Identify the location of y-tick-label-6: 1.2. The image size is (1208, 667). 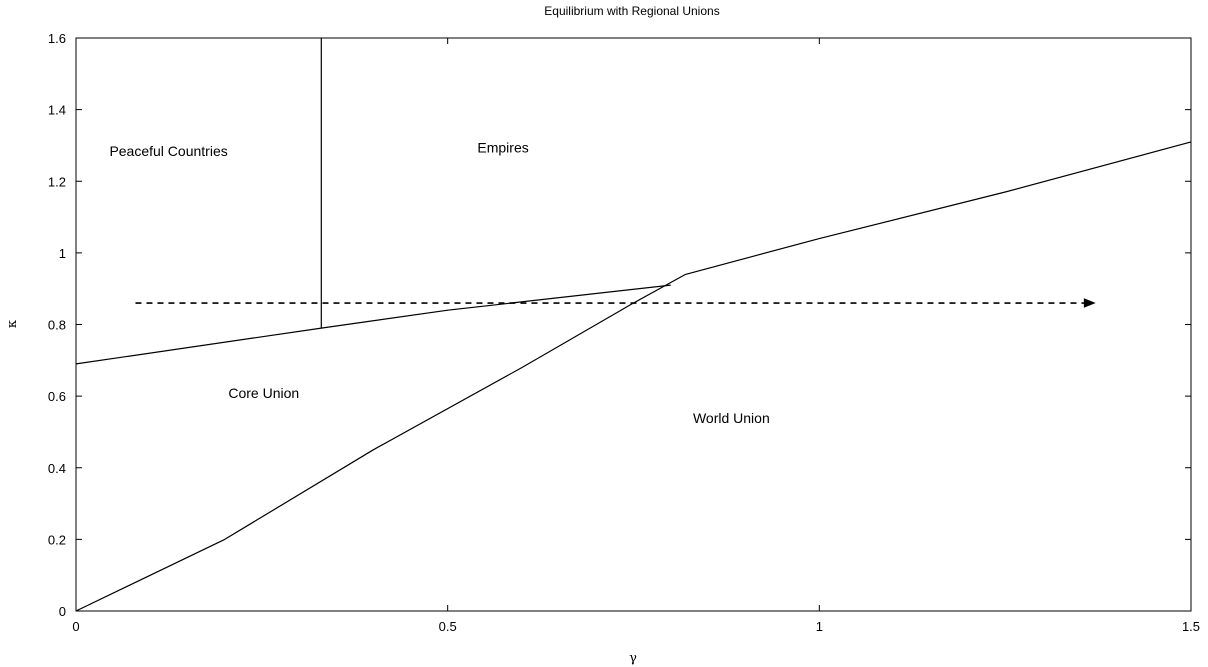
(57, 181).